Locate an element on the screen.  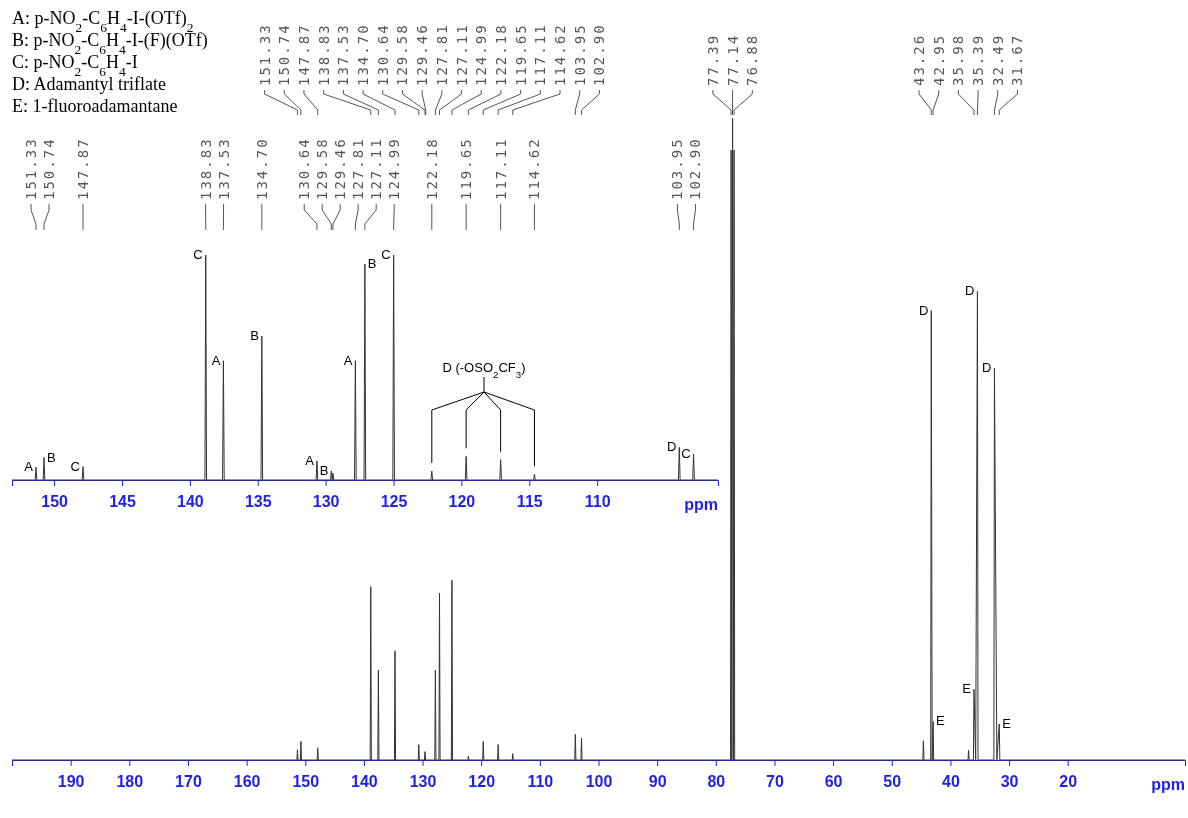
x-tick-label: 50 is located at coordinates (892, 781).